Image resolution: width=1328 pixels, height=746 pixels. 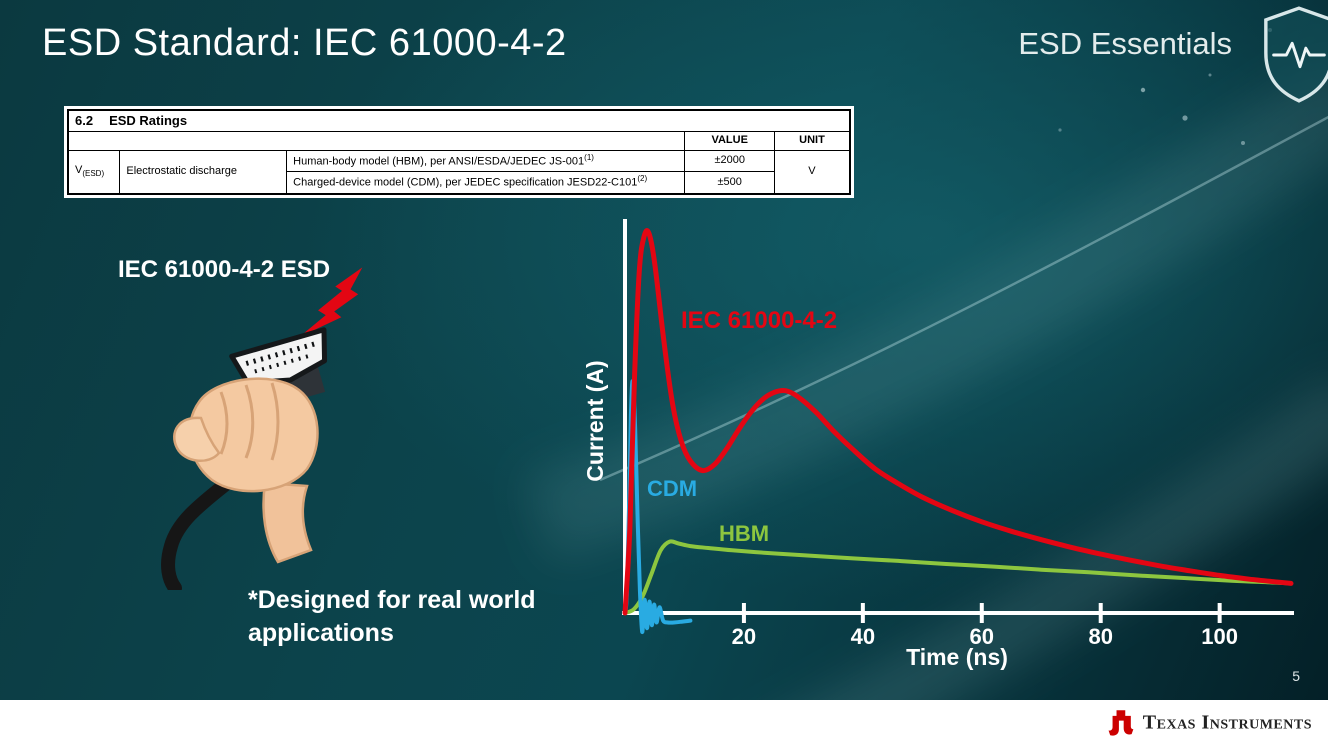 What do you see at coordinates (1219, 636) in the screenshot?
I see `x-tick-label: 100` at bounding box center [1219, 636].